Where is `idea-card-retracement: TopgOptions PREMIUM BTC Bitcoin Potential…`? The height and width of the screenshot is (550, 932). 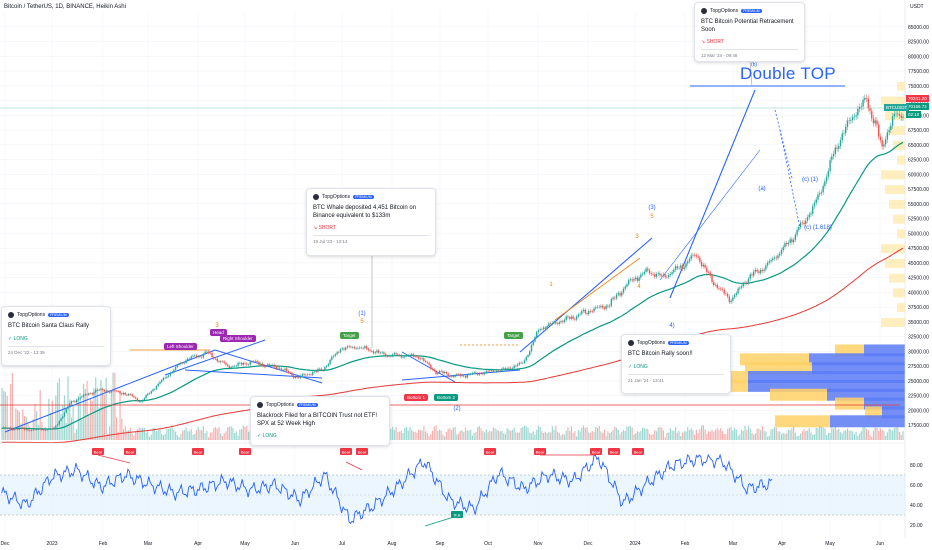
idea-card-retracement: TopgOptions PREMIUM BTC Bitcoin Potential… is located at coordinates (749, 32).